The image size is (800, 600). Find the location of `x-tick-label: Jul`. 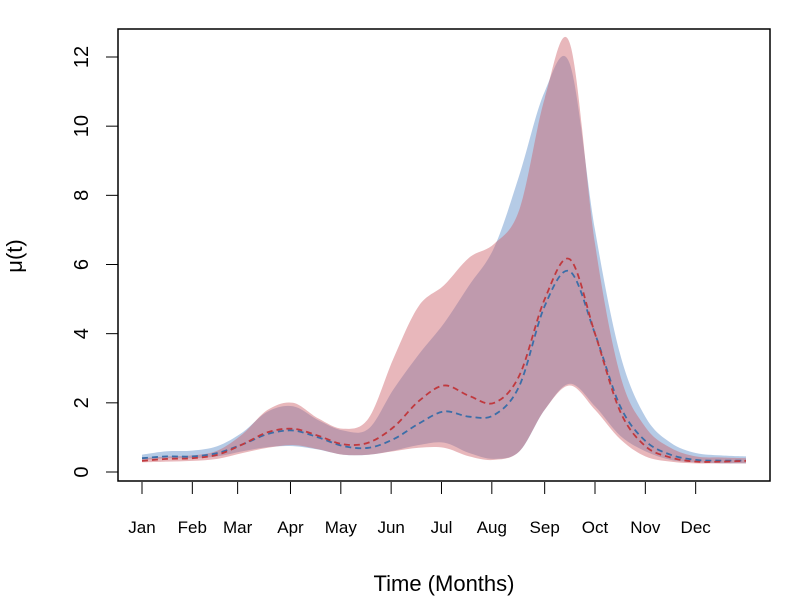

x-tick-label: Jul is located at coordinates (442, 527).